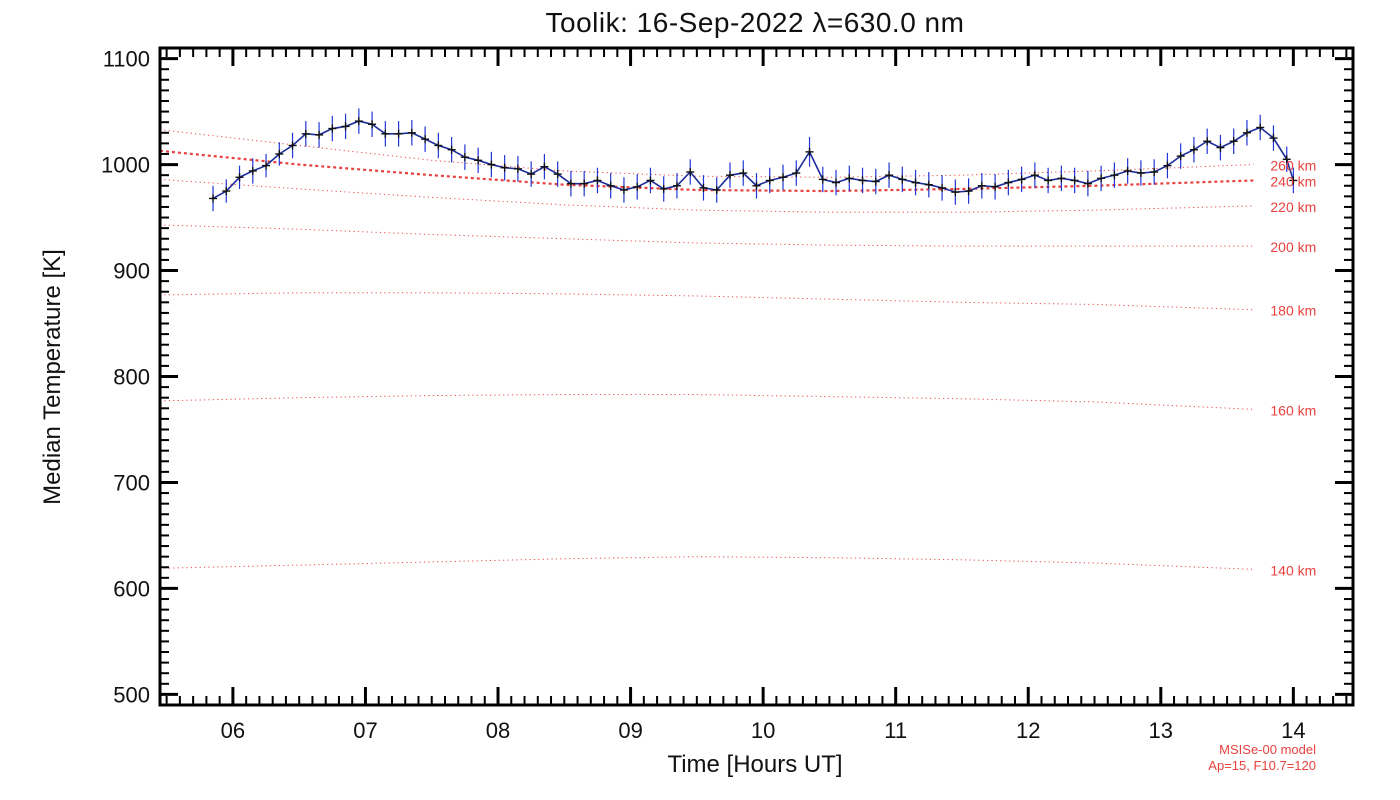 The width and height of the screenshot is (1400, 800). Describe the element at coordinates (1293, 181) in the screenshot. I see `model-label: 240 km` at that location.